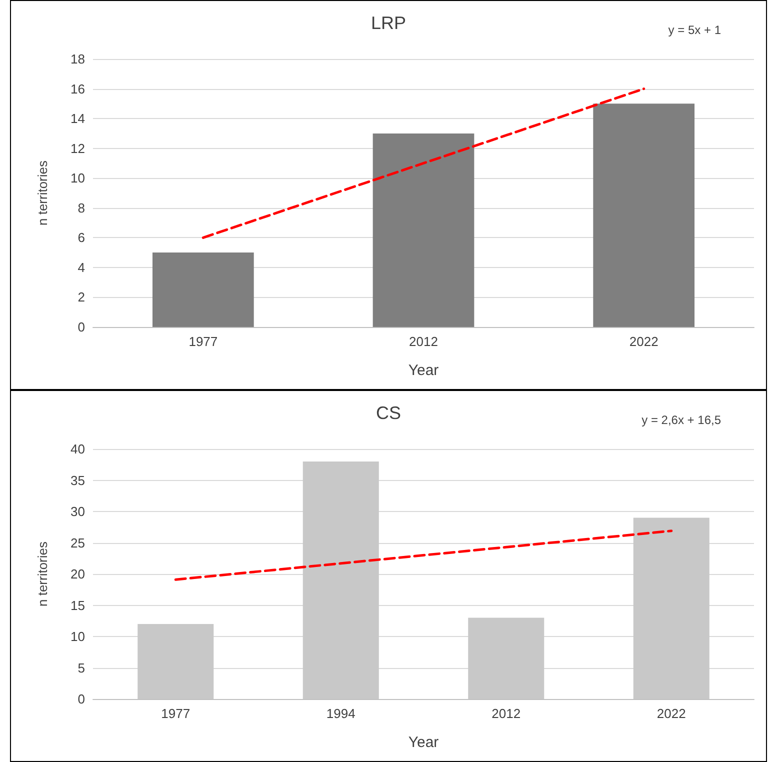 The height and width of the screenshot is (762, 777). Describe the element at coordinates (77, 59) in the screenshot. I see `y-tick-label: 18` at that location.